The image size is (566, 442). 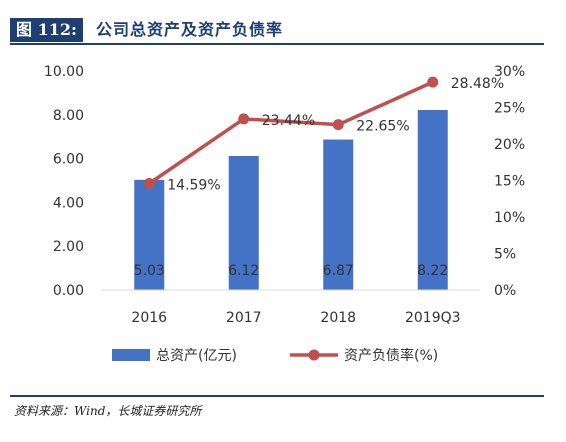 What do you see at coordinates (338, 271) in the screenshot?
I see `bar-data-label: 6.87` at bounding box center [338, 271].